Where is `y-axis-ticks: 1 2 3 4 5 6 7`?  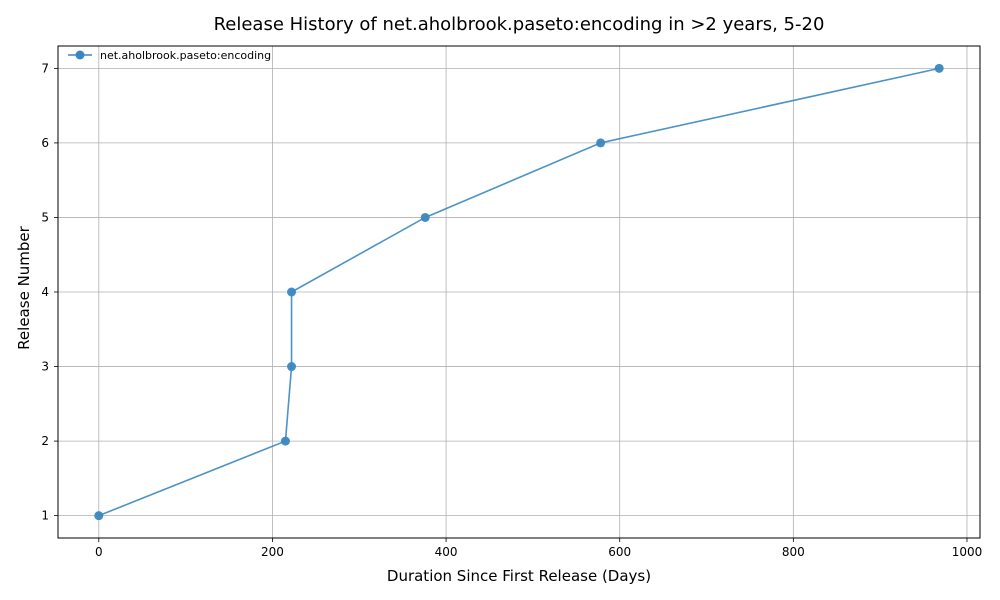 y-axis-ticks: 1 2 3 4 5 6 7 is located at coordinates (49, 292).